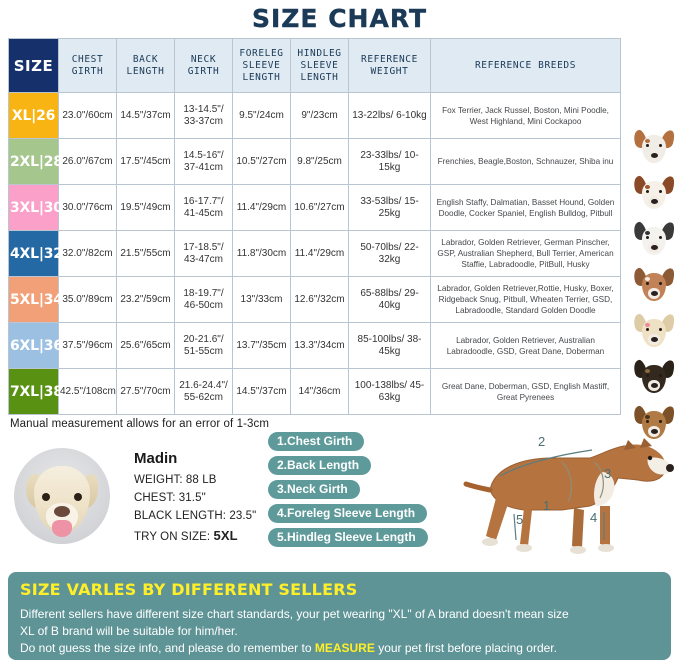 This screenshot has height=668, width=679. Describe the element at coordinates (261, 53) in the screenshot. I see `header-line: FORELEG` at that location.